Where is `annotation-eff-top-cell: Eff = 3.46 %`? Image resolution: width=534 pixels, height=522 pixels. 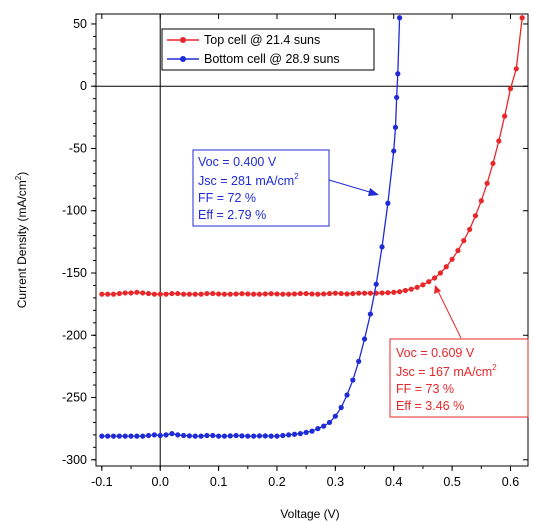 annotation-eff-top-cell: Eff = 3.46 % is located at coordinates (430, 406).